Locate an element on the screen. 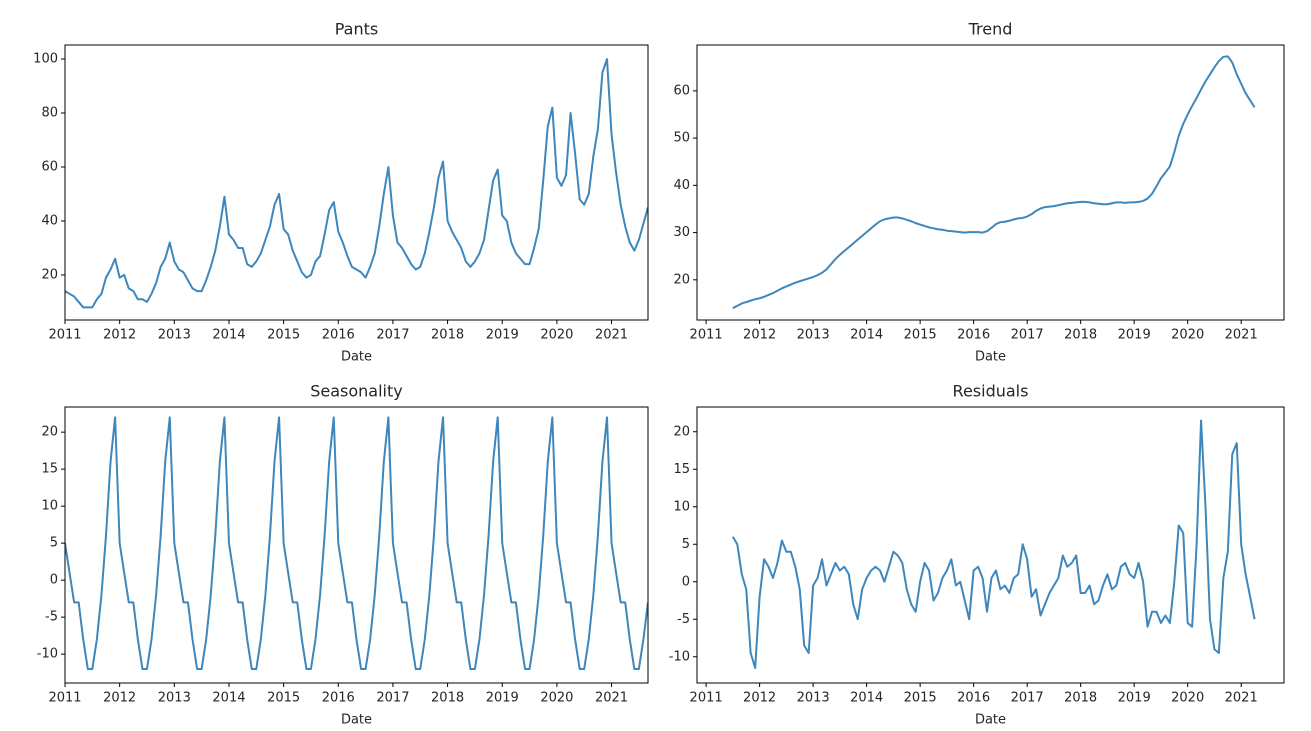  y-tick-label: 80 is located at coordinates (49, 113).